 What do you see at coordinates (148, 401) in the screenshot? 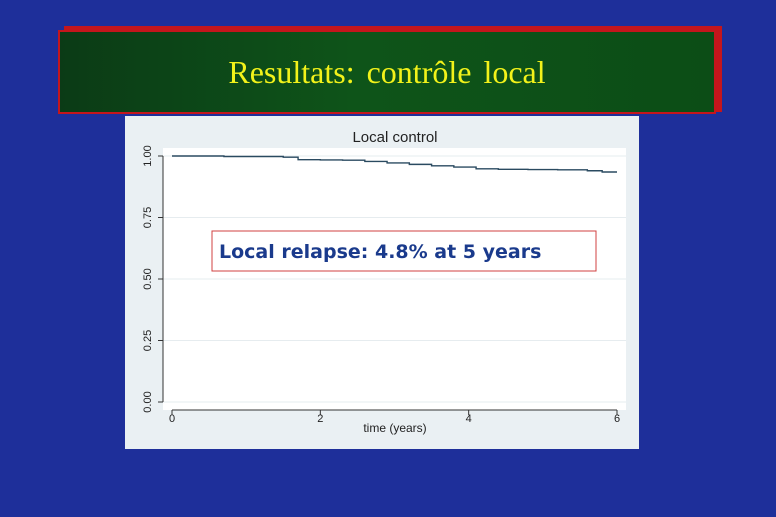
I see `y-tick-label-0: 0.00` at bounding box center [148, 401].